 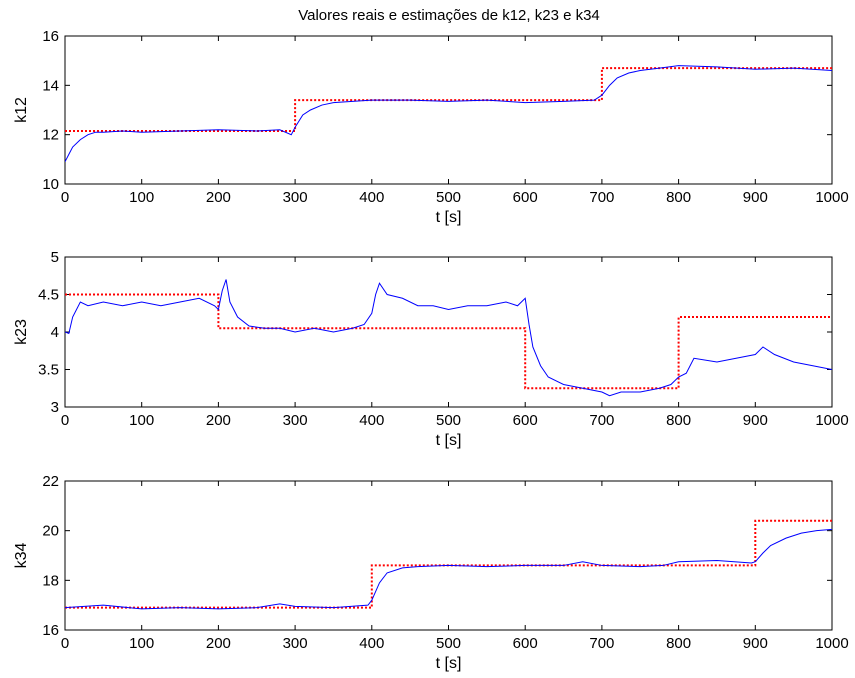 I want to click on y-tick-label: 20, so click(x=50, y=531).